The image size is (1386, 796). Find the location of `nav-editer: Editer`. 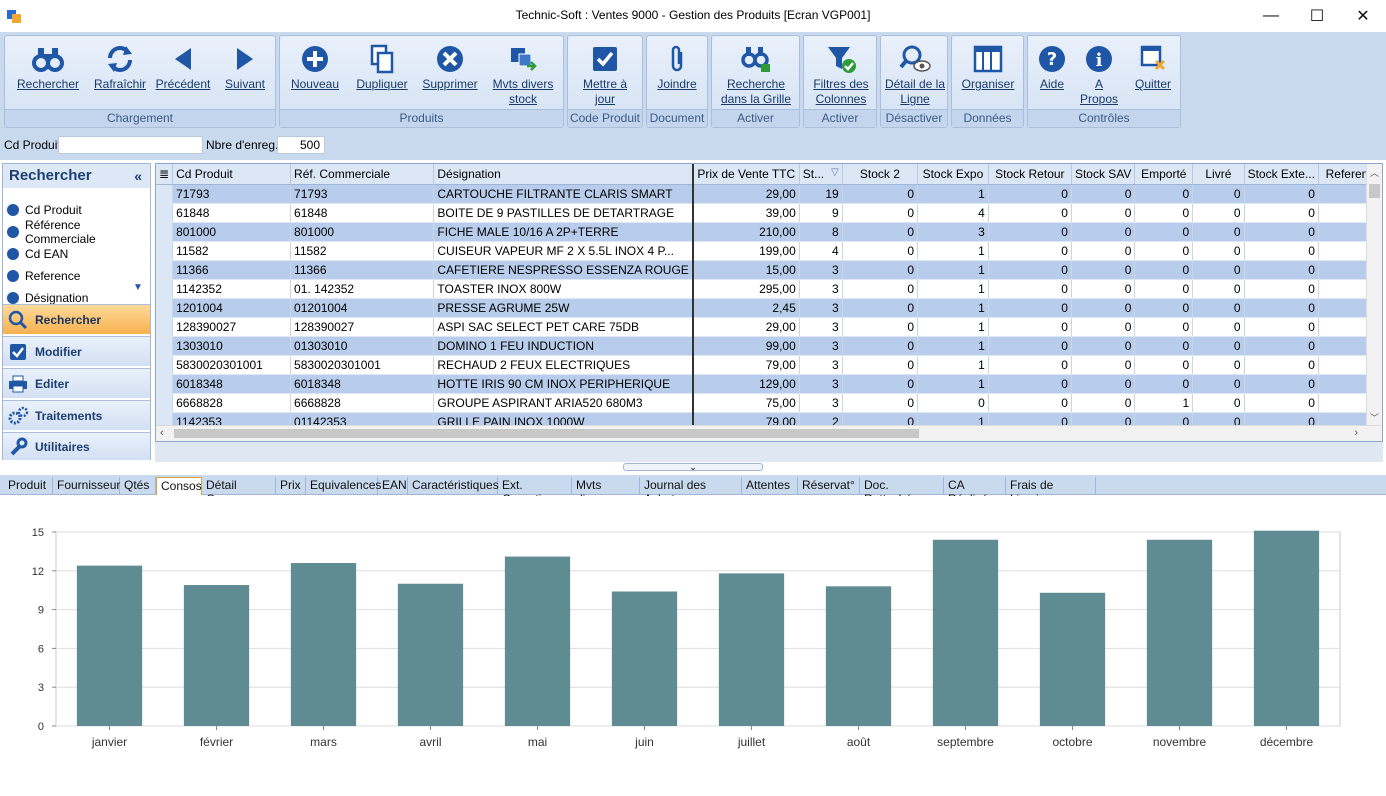

nav-editer: Editer is located at coordinates (76, 383).